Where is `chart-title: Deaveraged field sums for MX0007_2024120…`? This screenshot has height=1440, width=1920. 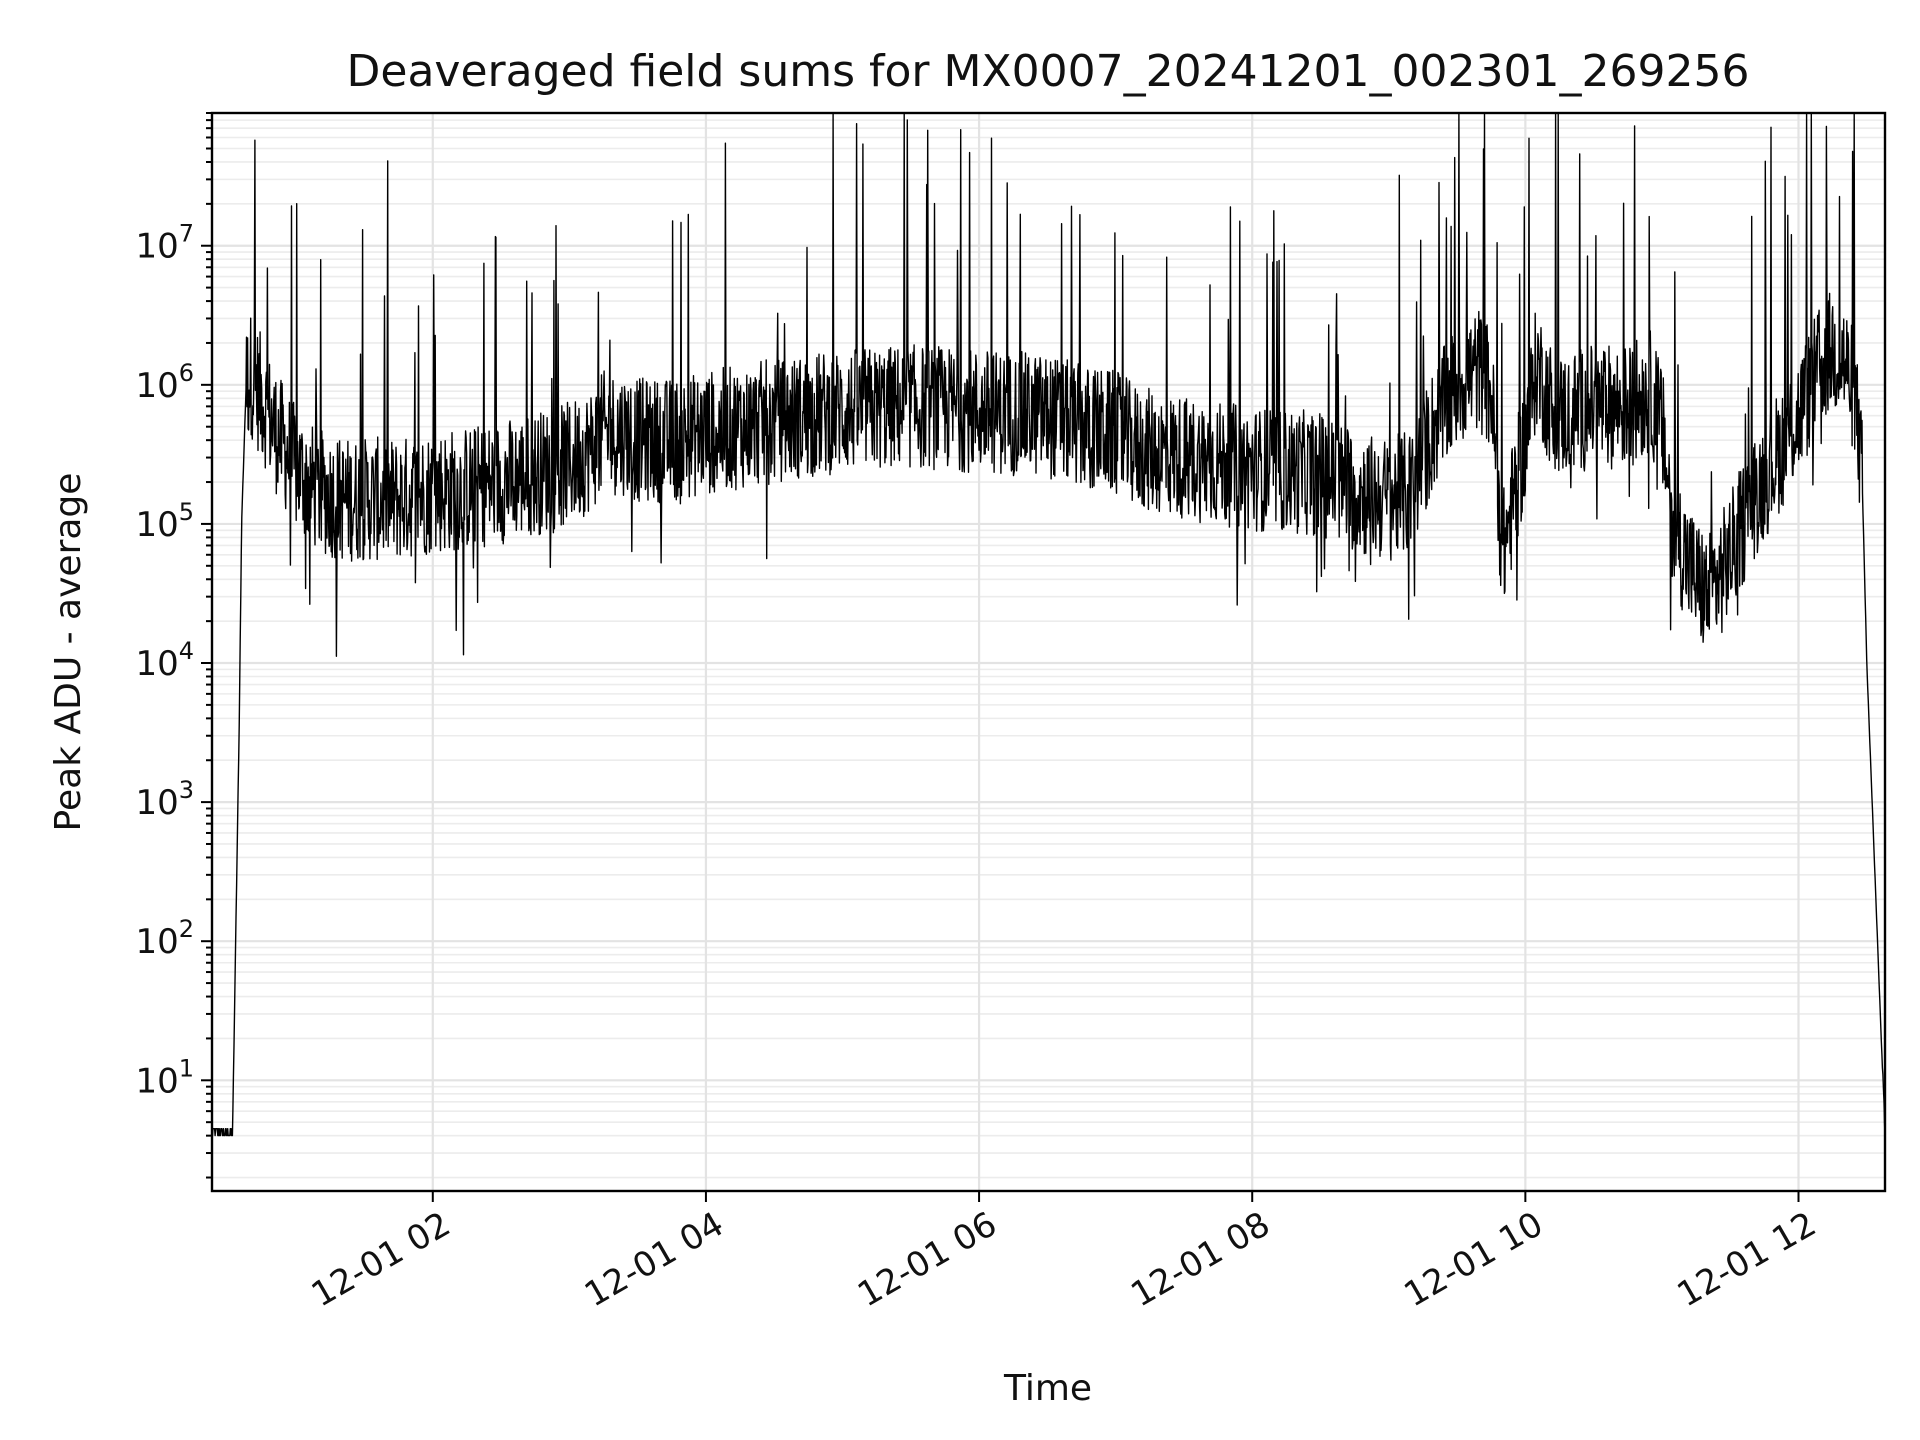 chart-title: Deaveraged field sums for MX0007_2024120… is located at coordinates (1048, 71).